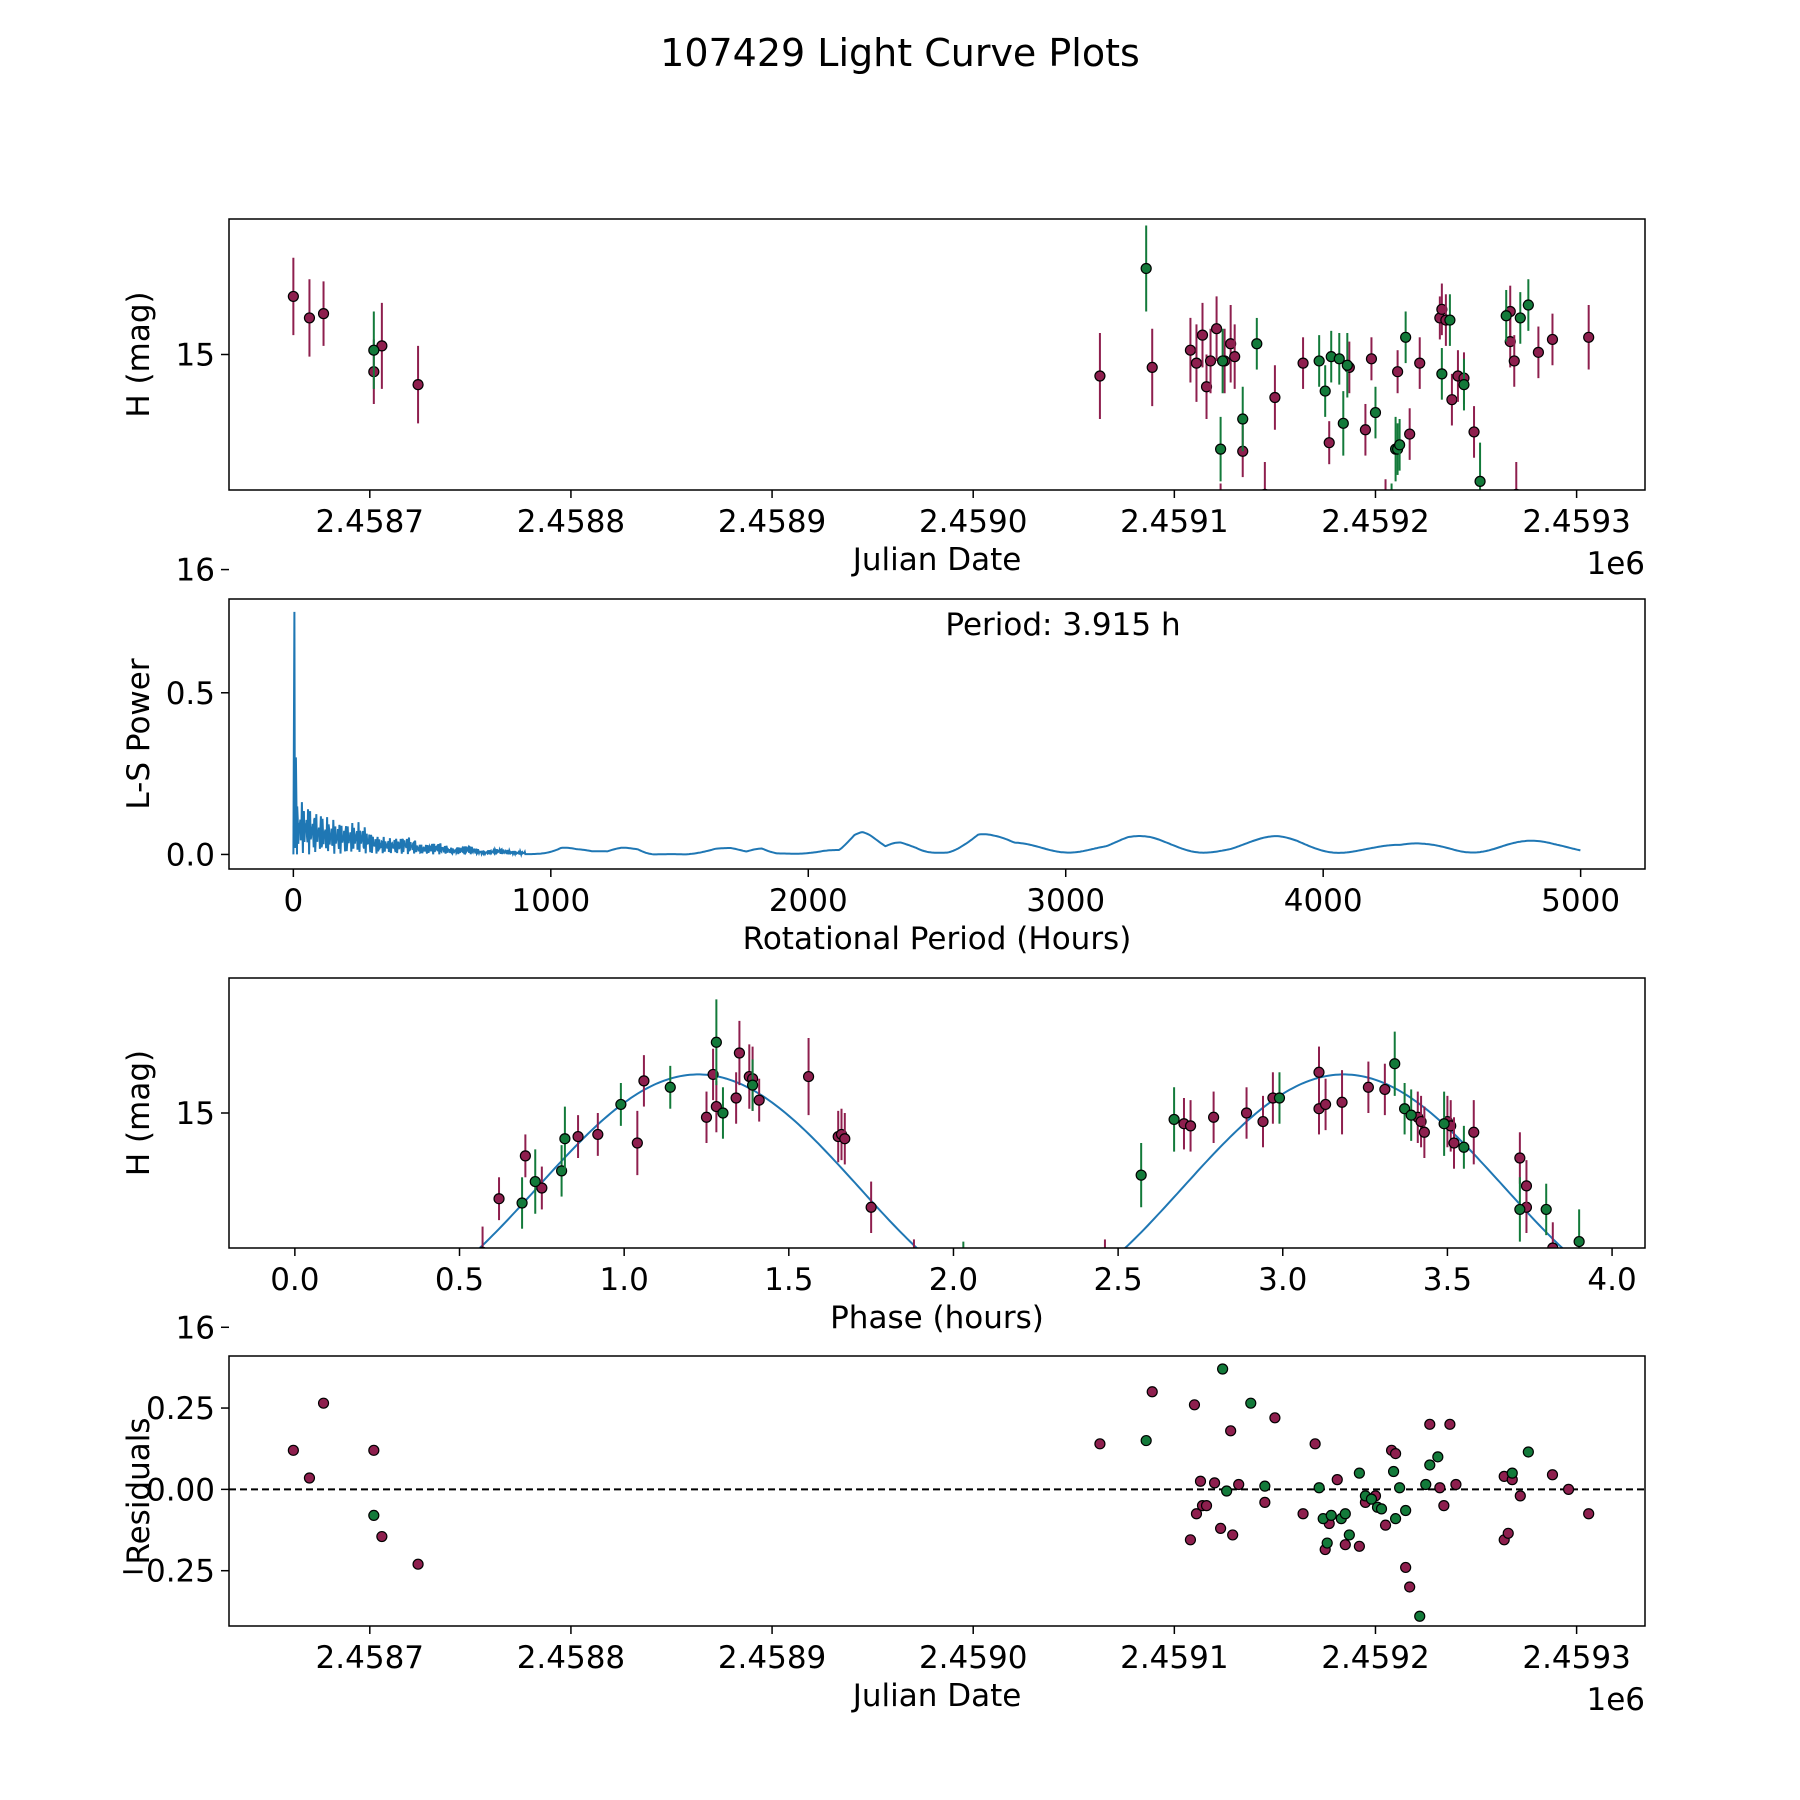 The height and width of the screenshot is (1800, 1800). What do you see at coordinates (459, 1280) in the screenshot?
I see `x-tick-label: 0.5` at bounding box center [459, 1280].